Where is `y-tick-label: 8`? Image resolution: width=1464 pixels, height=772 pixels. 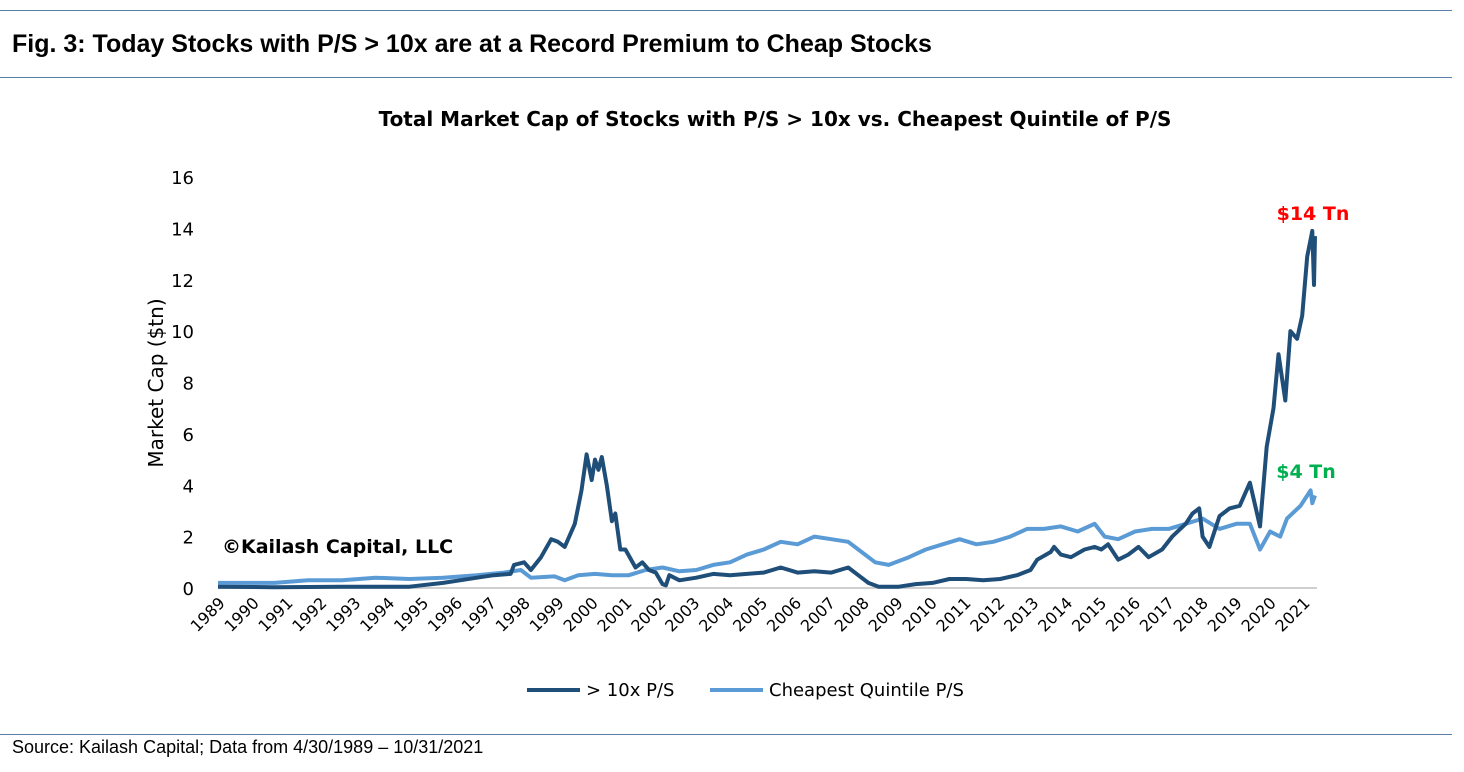
y-tick-label: 8 is located at coordinates (188, 384).